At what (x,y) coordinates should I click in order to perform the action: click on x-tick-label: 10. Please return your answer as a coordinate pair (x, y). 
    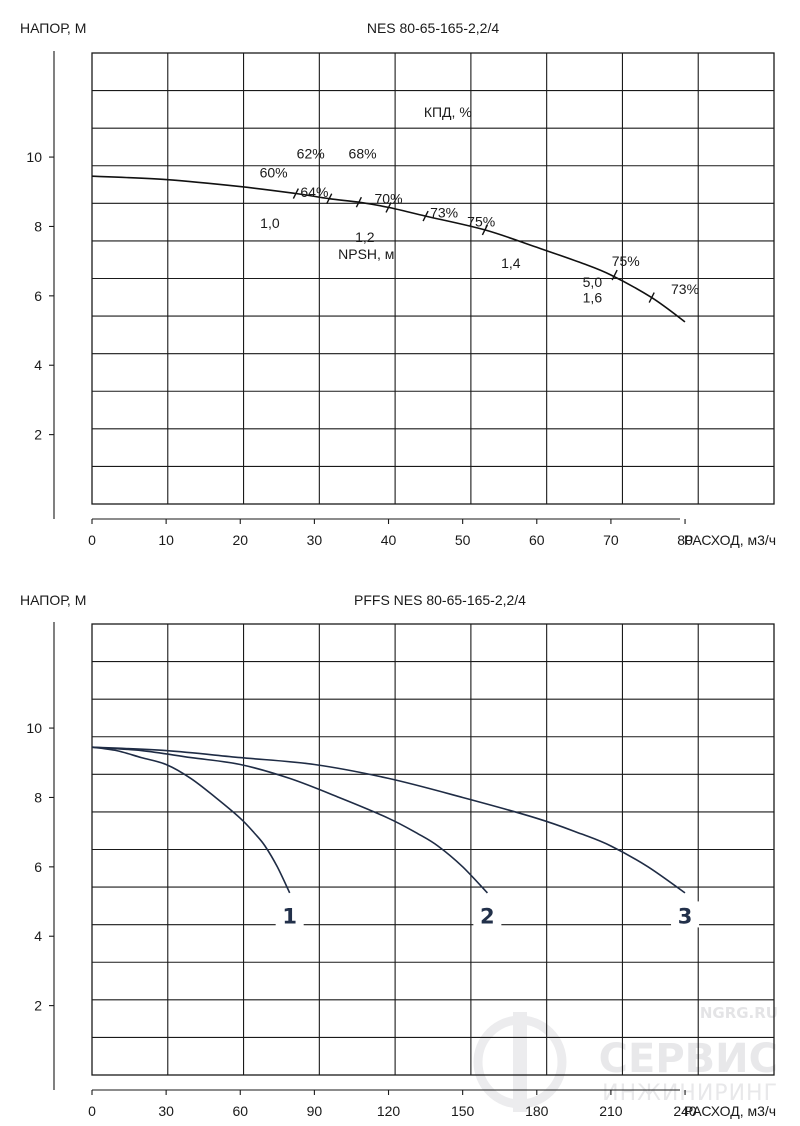
    Looking at the image, I should click on (166, 540).